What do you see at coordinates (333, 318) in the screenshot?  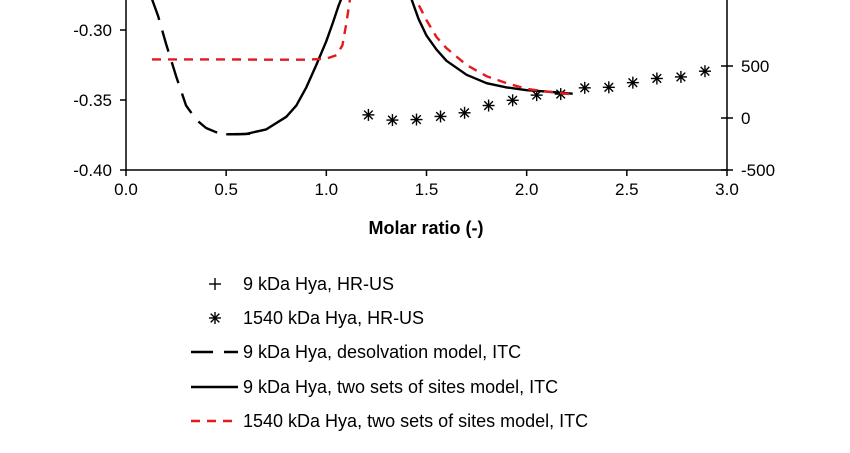 I see `legend-label-1: 1540 kDa Hya, HR-US` at bounding box center [333, 318].